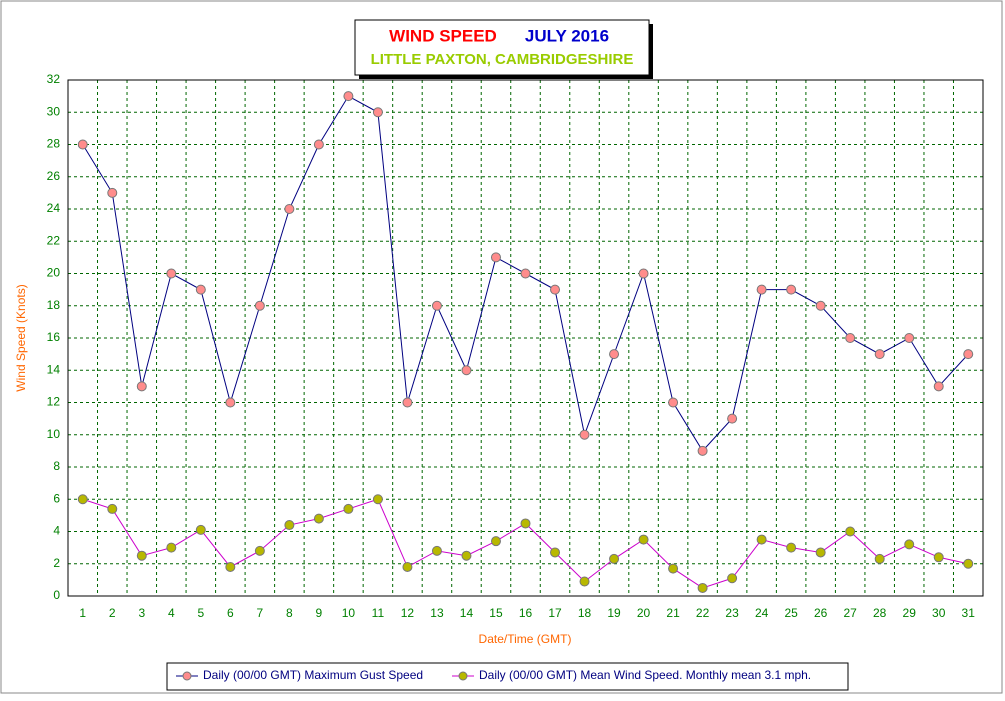 The image size is (1005, 701). Describe the element at coordinates (443, 35) in the screenshot. I see `chart-title: WIND SPEED` at that location.